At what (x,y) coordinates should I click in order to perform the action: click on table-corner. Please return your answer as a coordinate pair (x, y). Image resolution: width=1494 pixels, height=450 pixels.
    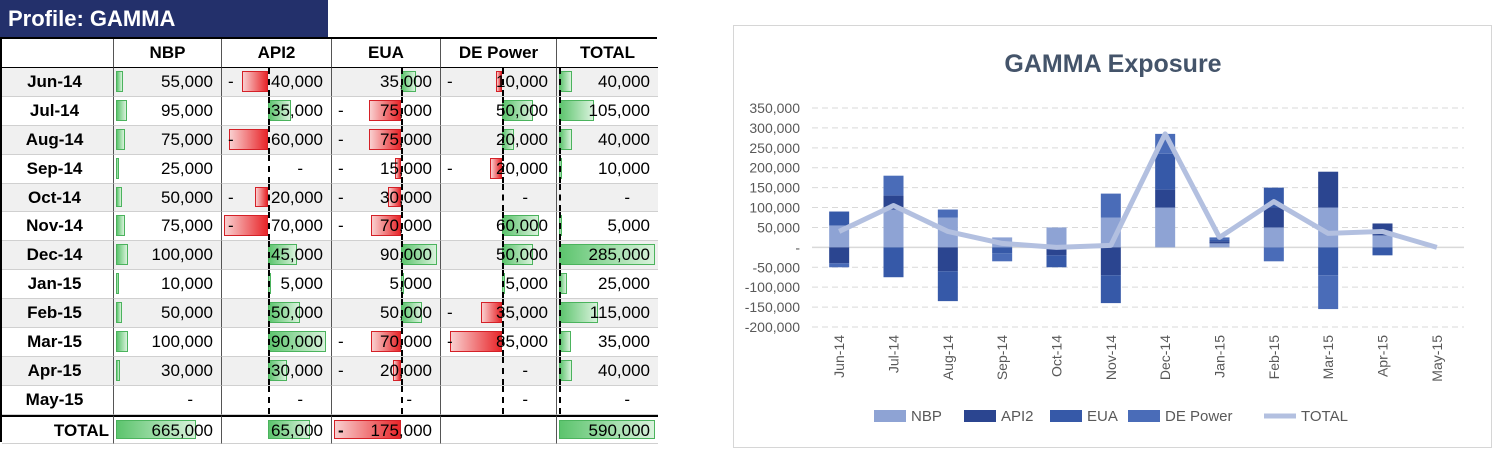
    Looking at the image, I should click on (57, 53).